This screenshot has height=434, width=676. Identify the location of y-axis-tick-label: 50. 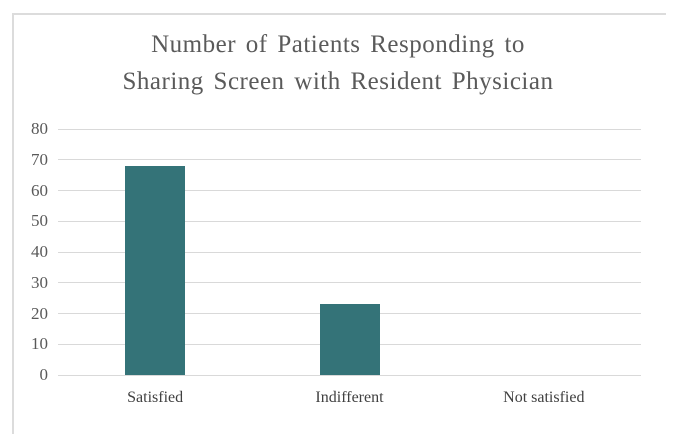
(39, 221).